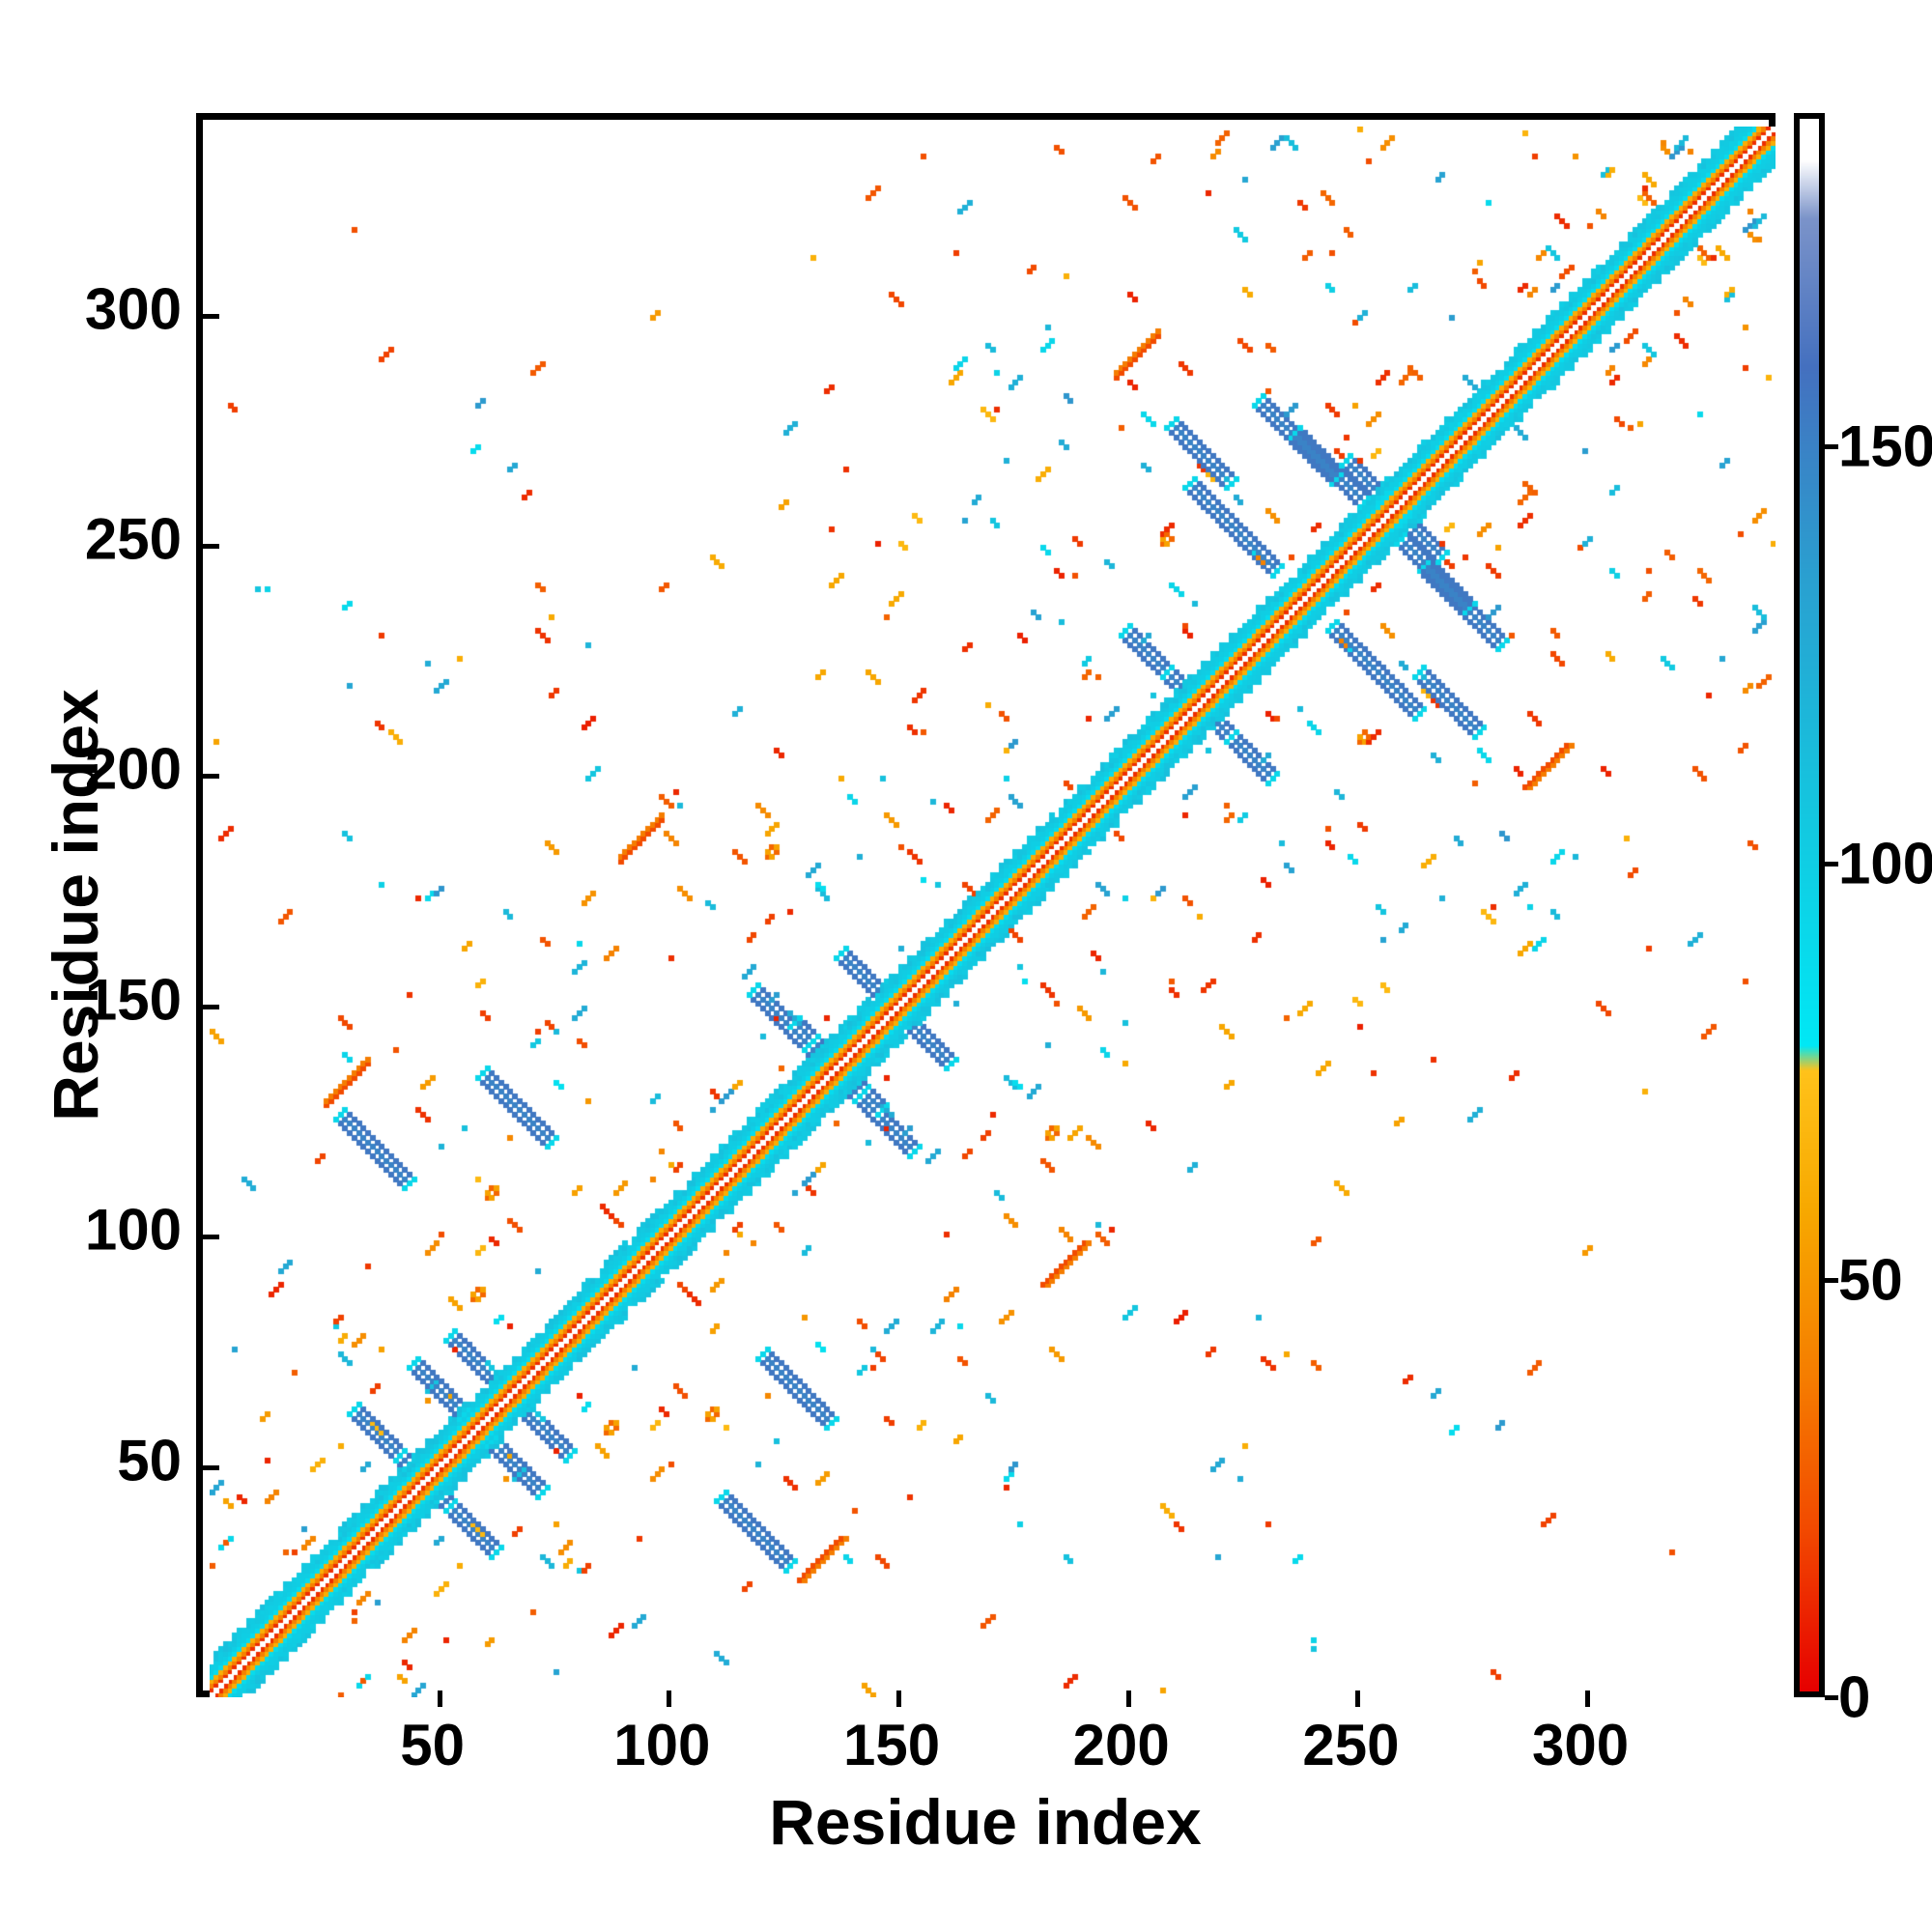 The width and height of the screenshot is (1932, 1932). Describe the element at coordinates (1121, 1745) in the screenshot. I see `x-tick-label: 200` at that location.